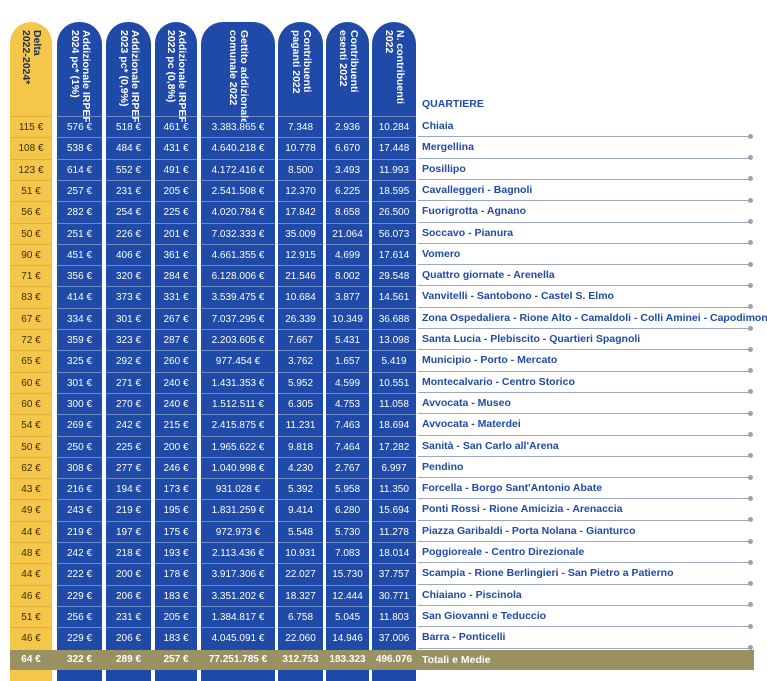  Describe the element at coordinates (394, 573) in the screenshot. I see `table-cell: 37.757` at that location.